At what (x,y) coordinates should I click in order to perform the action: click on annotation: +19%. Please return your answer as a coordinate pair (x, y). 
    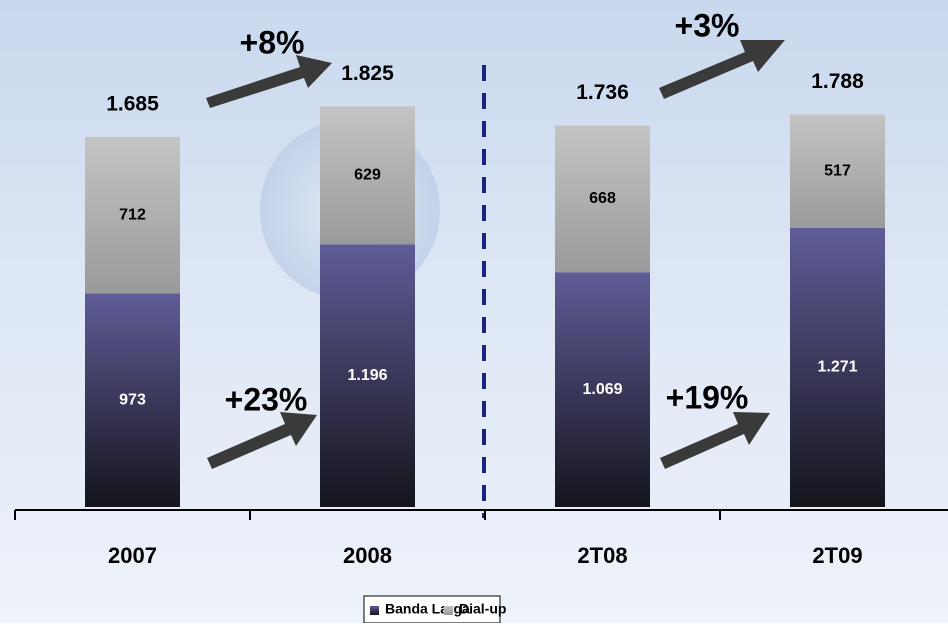
    Looking at the image, I should click on (707, 397).